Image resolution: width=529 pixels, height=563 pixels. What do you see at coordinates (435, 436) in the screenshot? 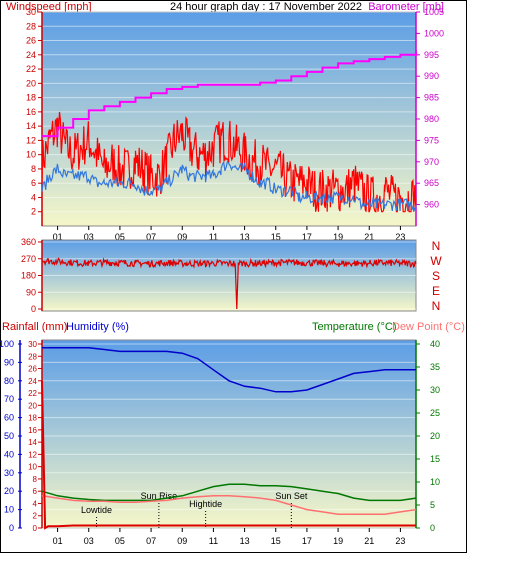
I see `temperature-tick-label: 20` at bounding box center [435, 436].